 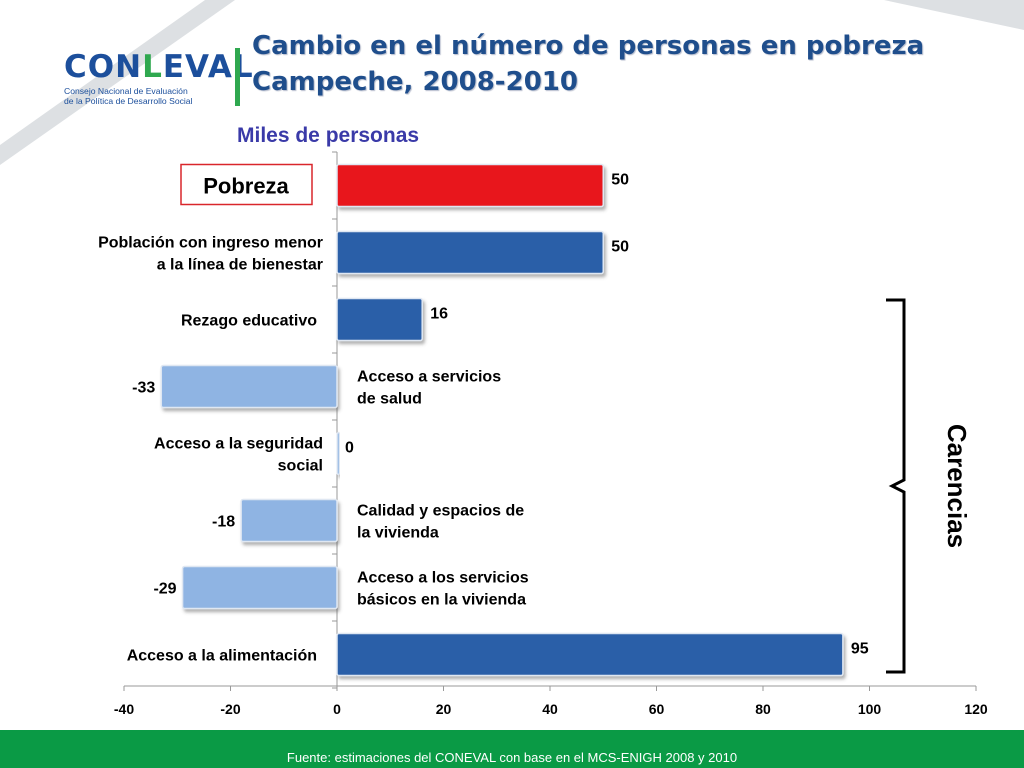 I want to click on bar-value-label: -33, so click(x=143, y=388).